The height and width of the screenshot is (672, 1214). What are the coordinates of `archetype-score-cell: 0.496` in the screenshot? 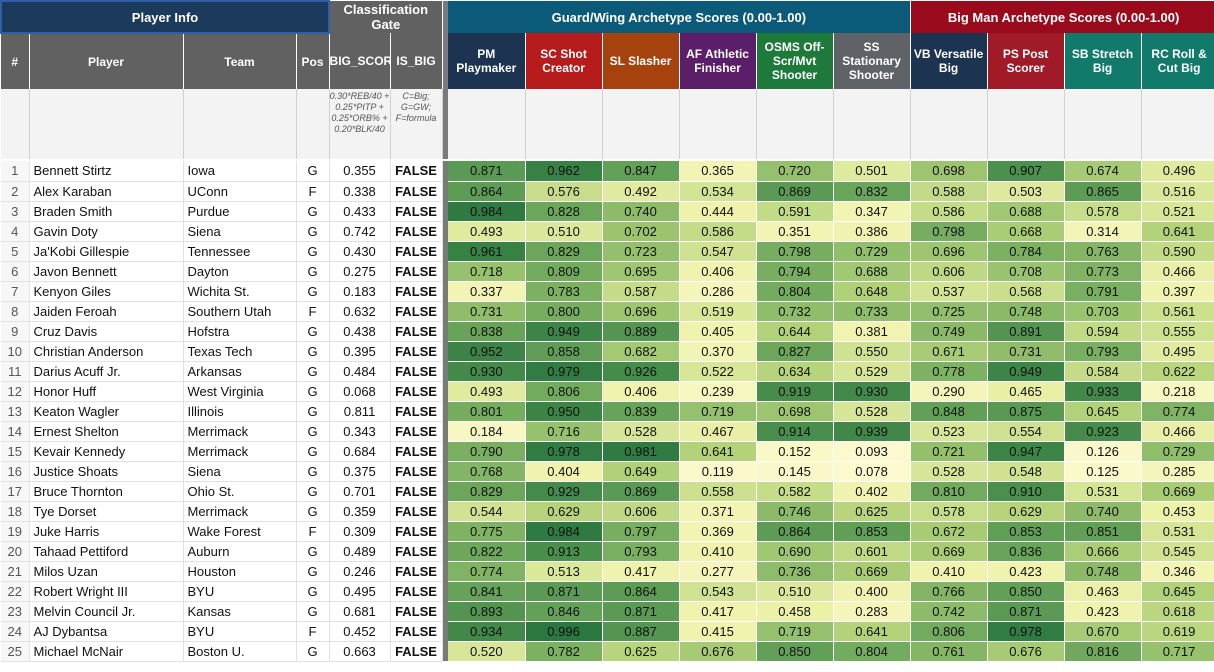 It's located at (1177, 171).